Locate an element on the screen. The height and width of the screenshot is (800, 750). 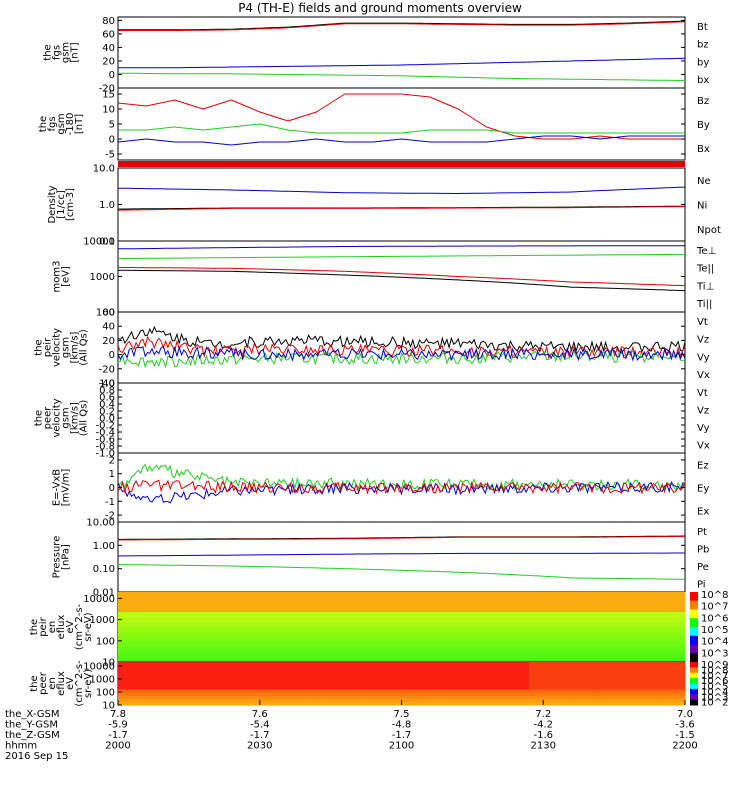
legend-label: bx is located at coordinates (703, 80).